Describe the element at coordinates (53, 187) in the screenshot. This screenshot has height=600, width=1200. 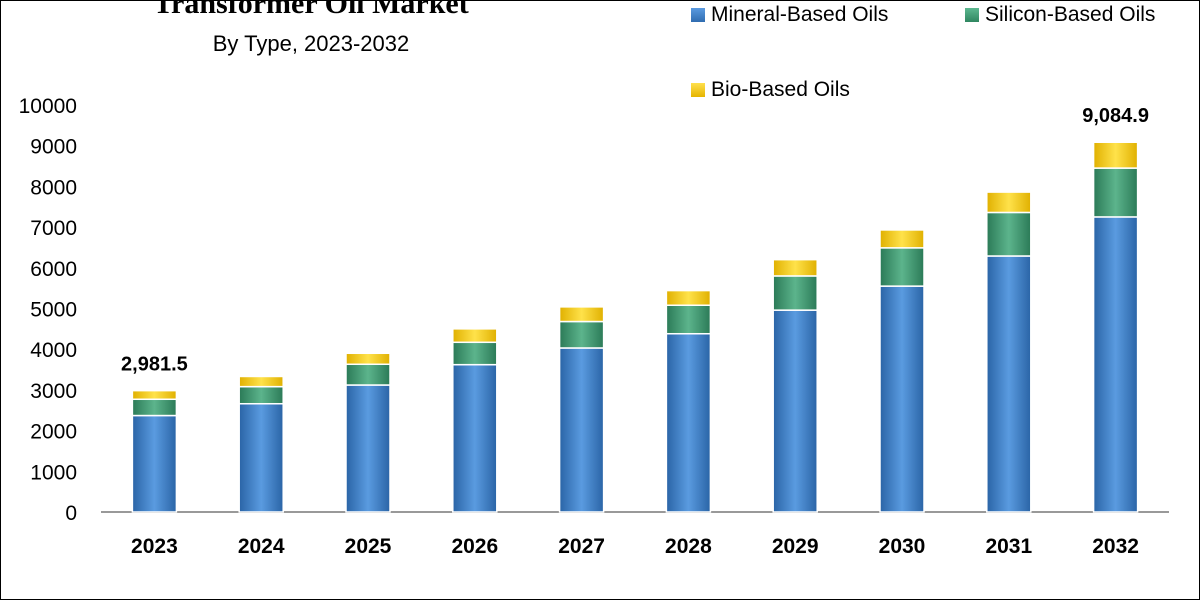
I see `y-tick-label: 8000` at that location.